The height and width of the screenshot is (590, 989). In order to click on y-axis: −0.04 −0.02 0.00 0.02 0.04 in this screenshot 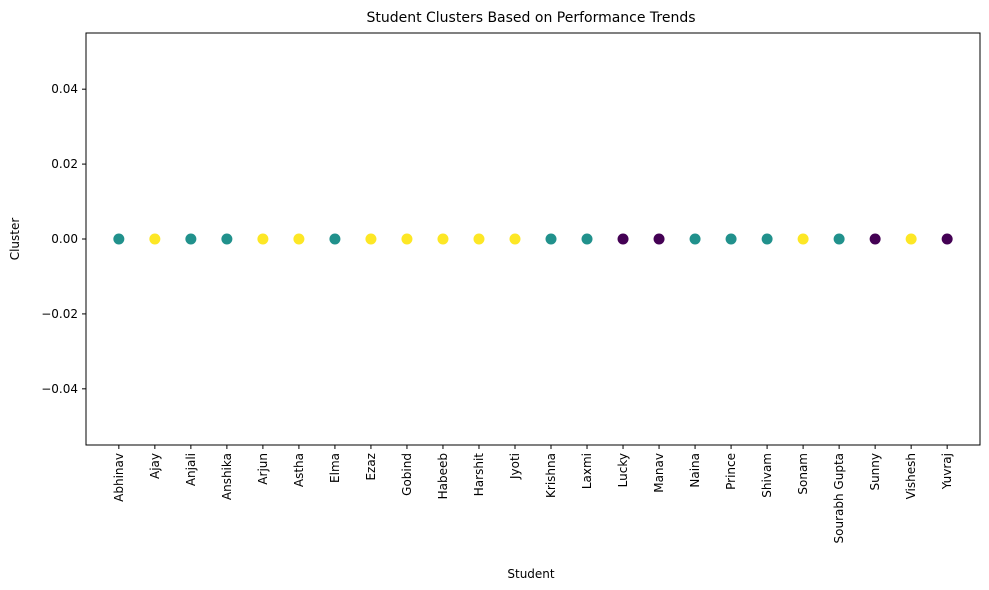, I will do `click(63, 239)`.